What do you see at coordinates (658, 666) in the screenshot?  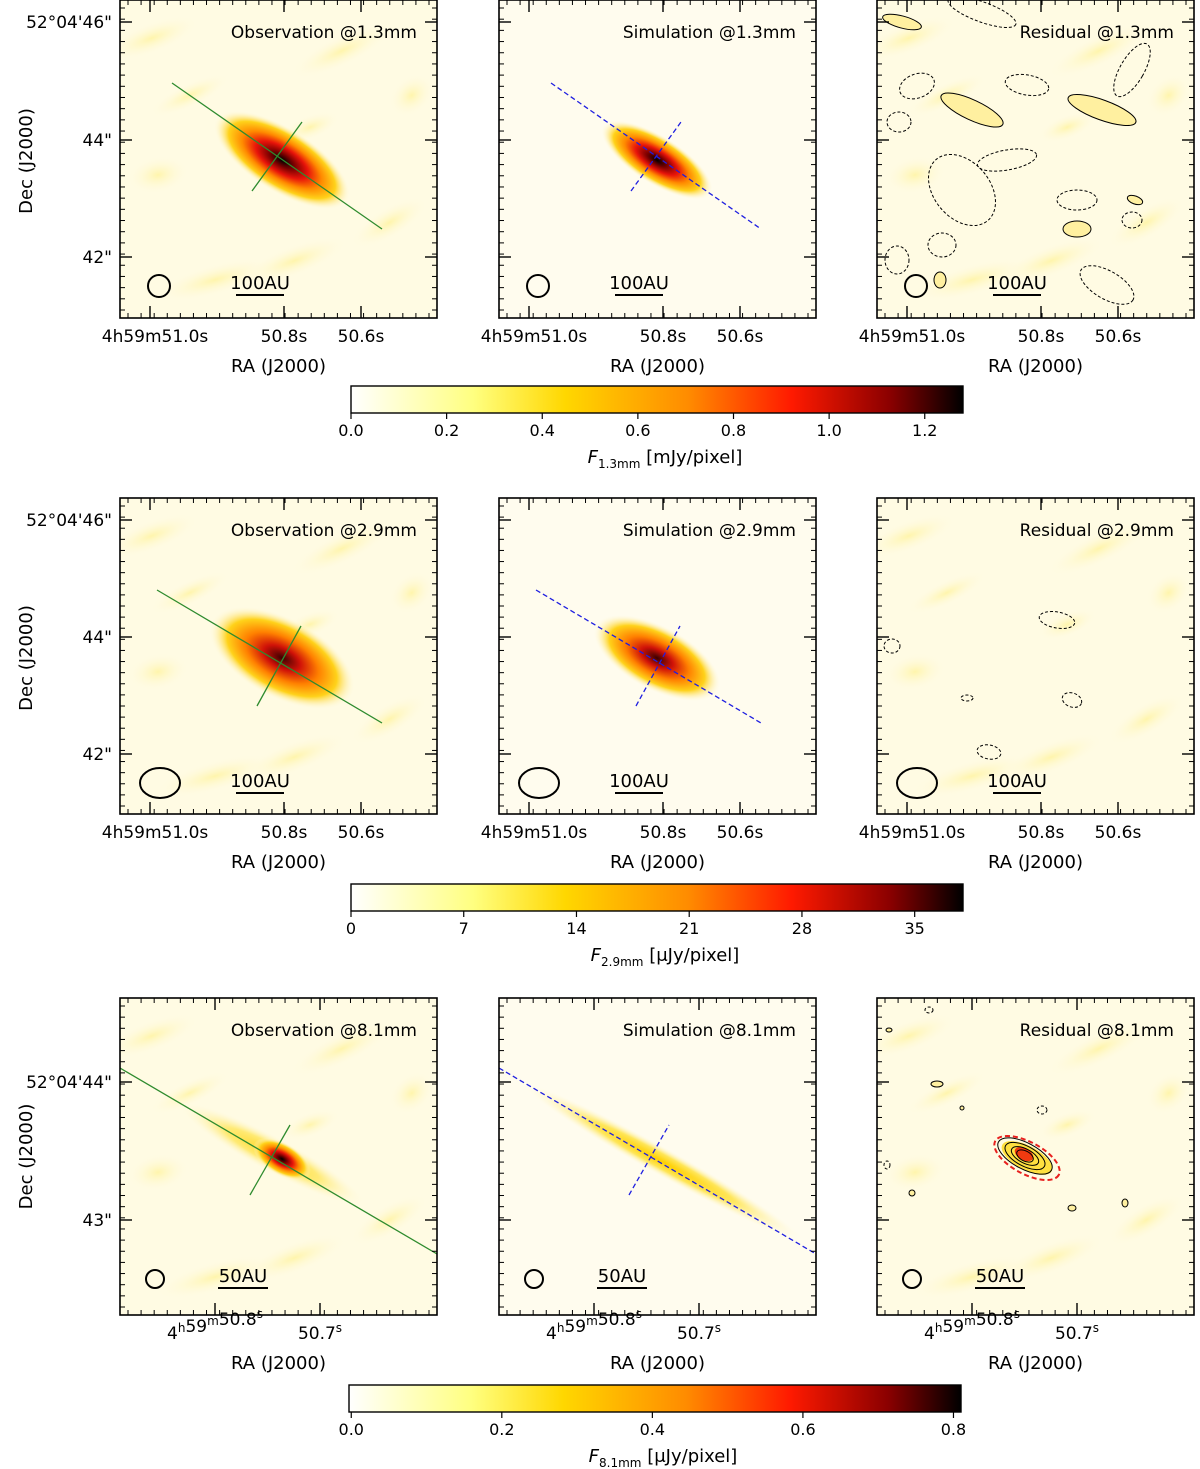 I see `minor-axis-line` at bounding box center [658, 666].